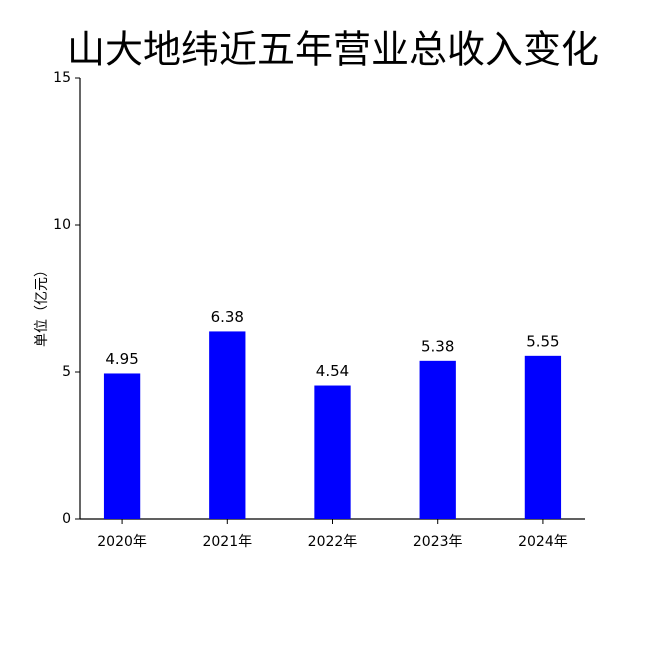 This screenshot has width=650, height=650. What do you see at coordinates (227, 317) in the screenshot?
I see `data-label: 6.38` at bounding box center [227, 317].